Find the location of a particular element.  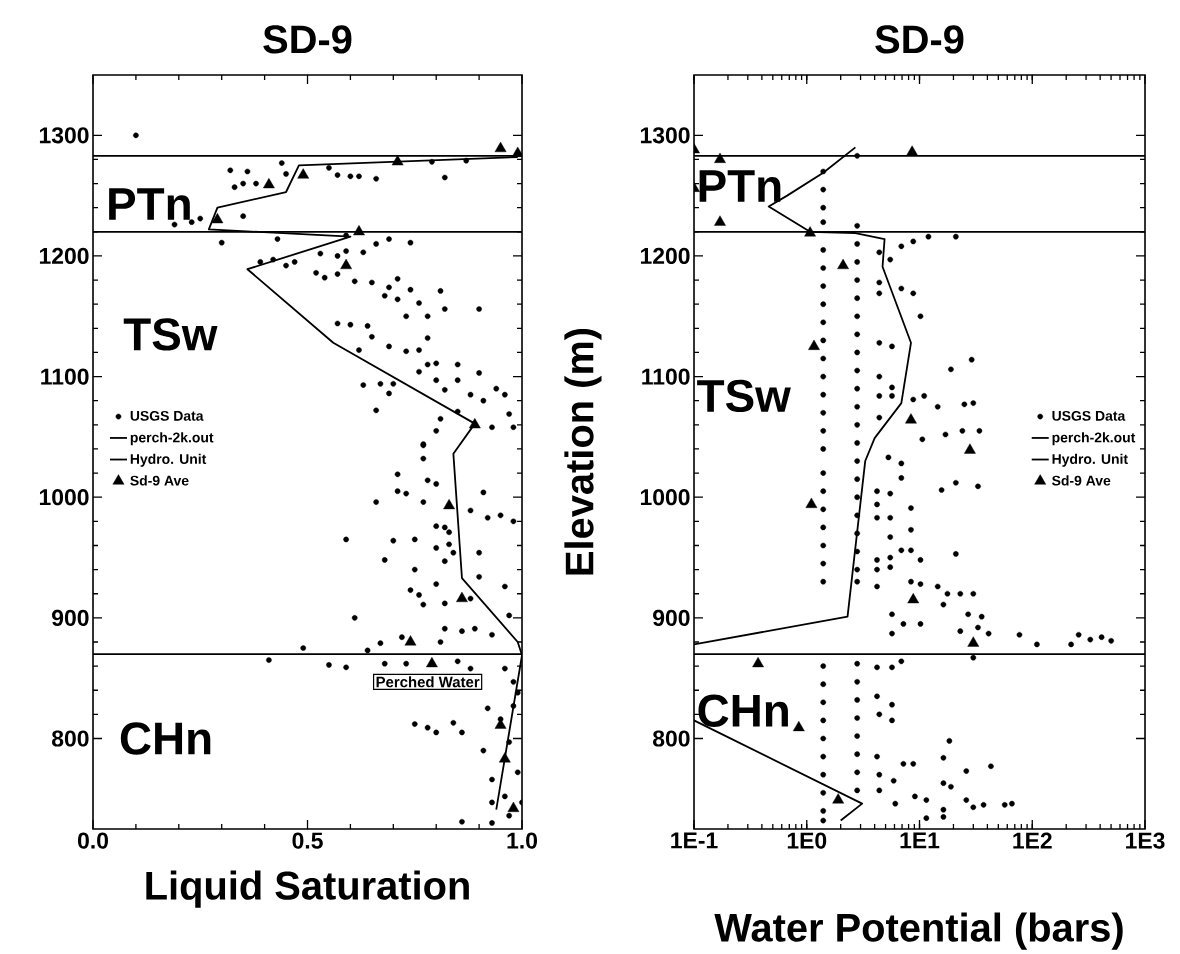

x-tick-label: 1E1 is located at coordinates (920, 840).